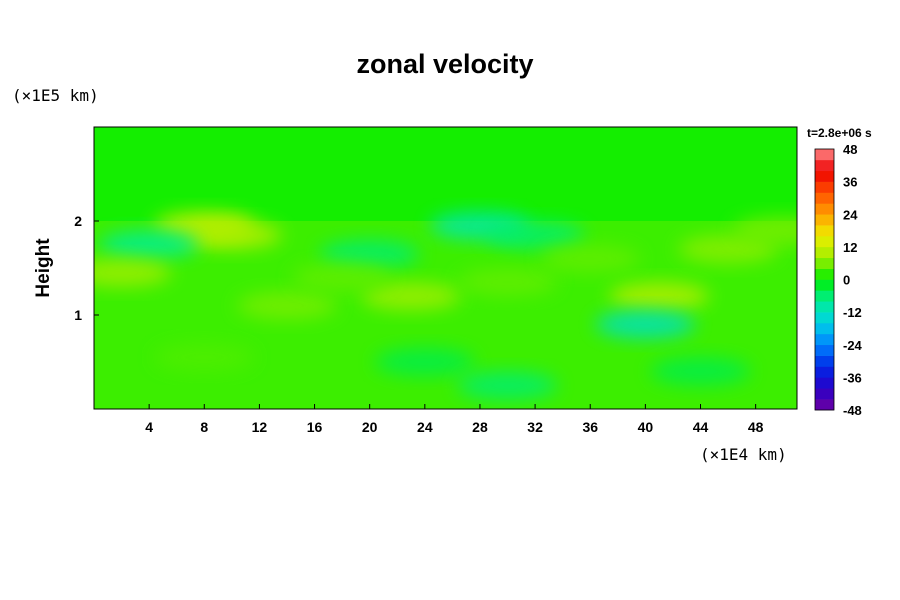  I want to click on x-tick-label: 24, so click(425, 427).